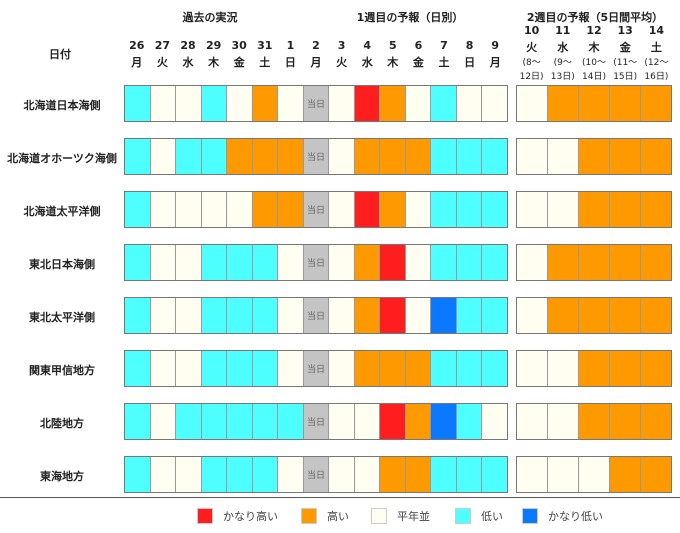  What do you see at coordinates (392, 45) in the screenshot?
I see `day-number: 5` at bounding box center [392, 45].